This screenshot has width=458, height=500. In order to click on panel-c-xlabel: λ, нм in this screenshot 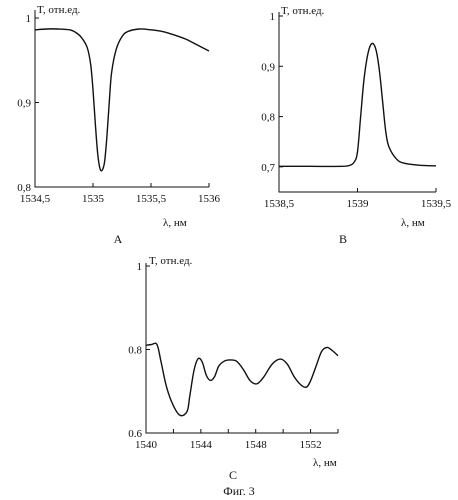, I will do `click(325, 463)`.